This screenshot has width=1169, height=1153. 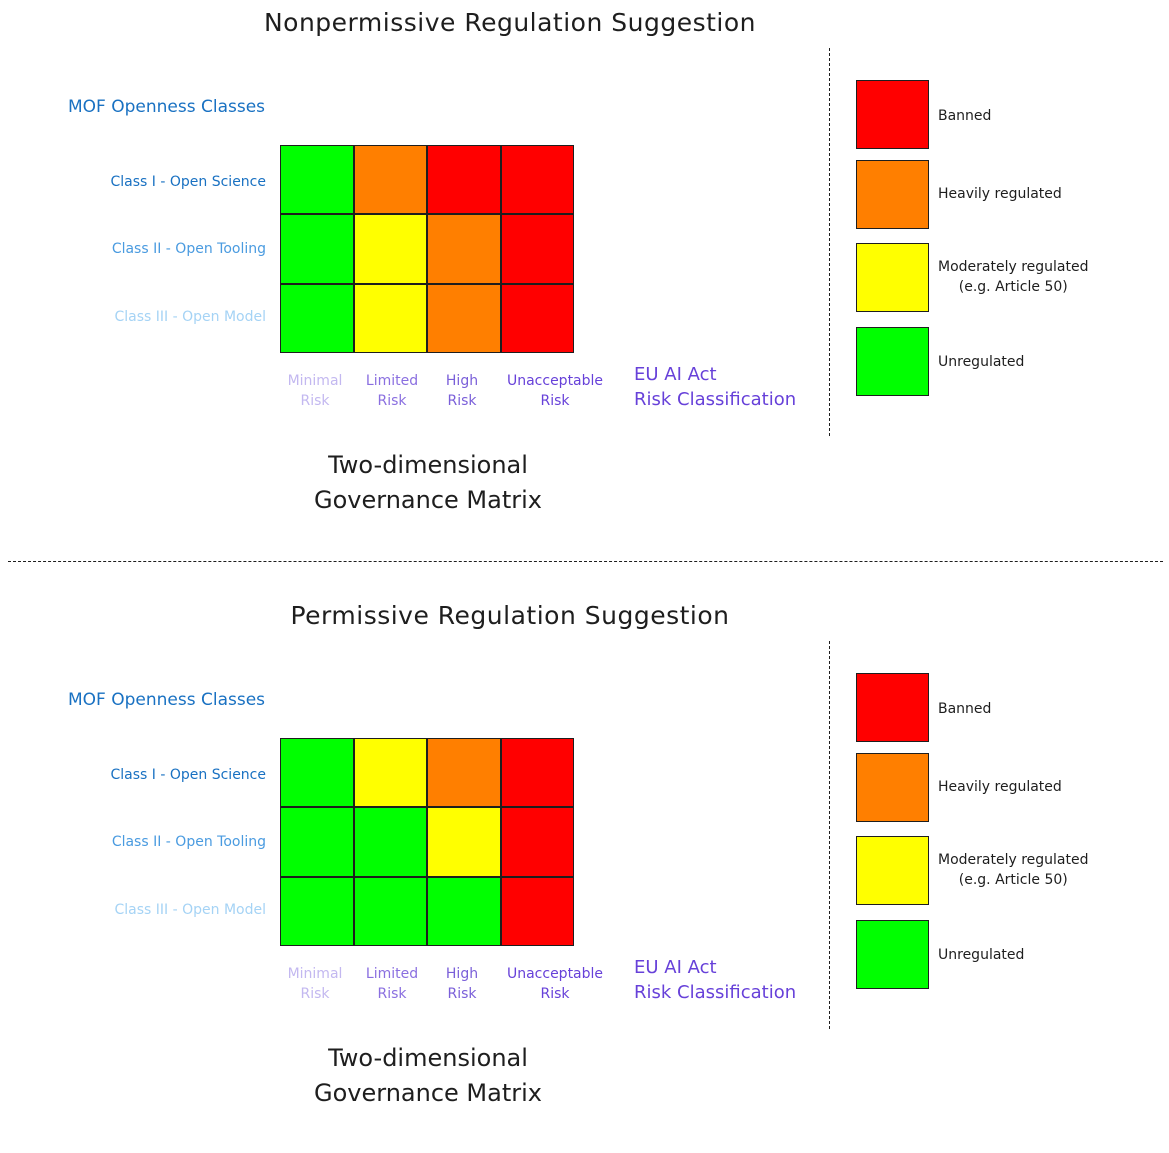 What do you see at coordinates (510, 22) in the screenshot?
I see `panel-title: Nonpermissive Regulation Suggestion` at bounding box center [510, 22].